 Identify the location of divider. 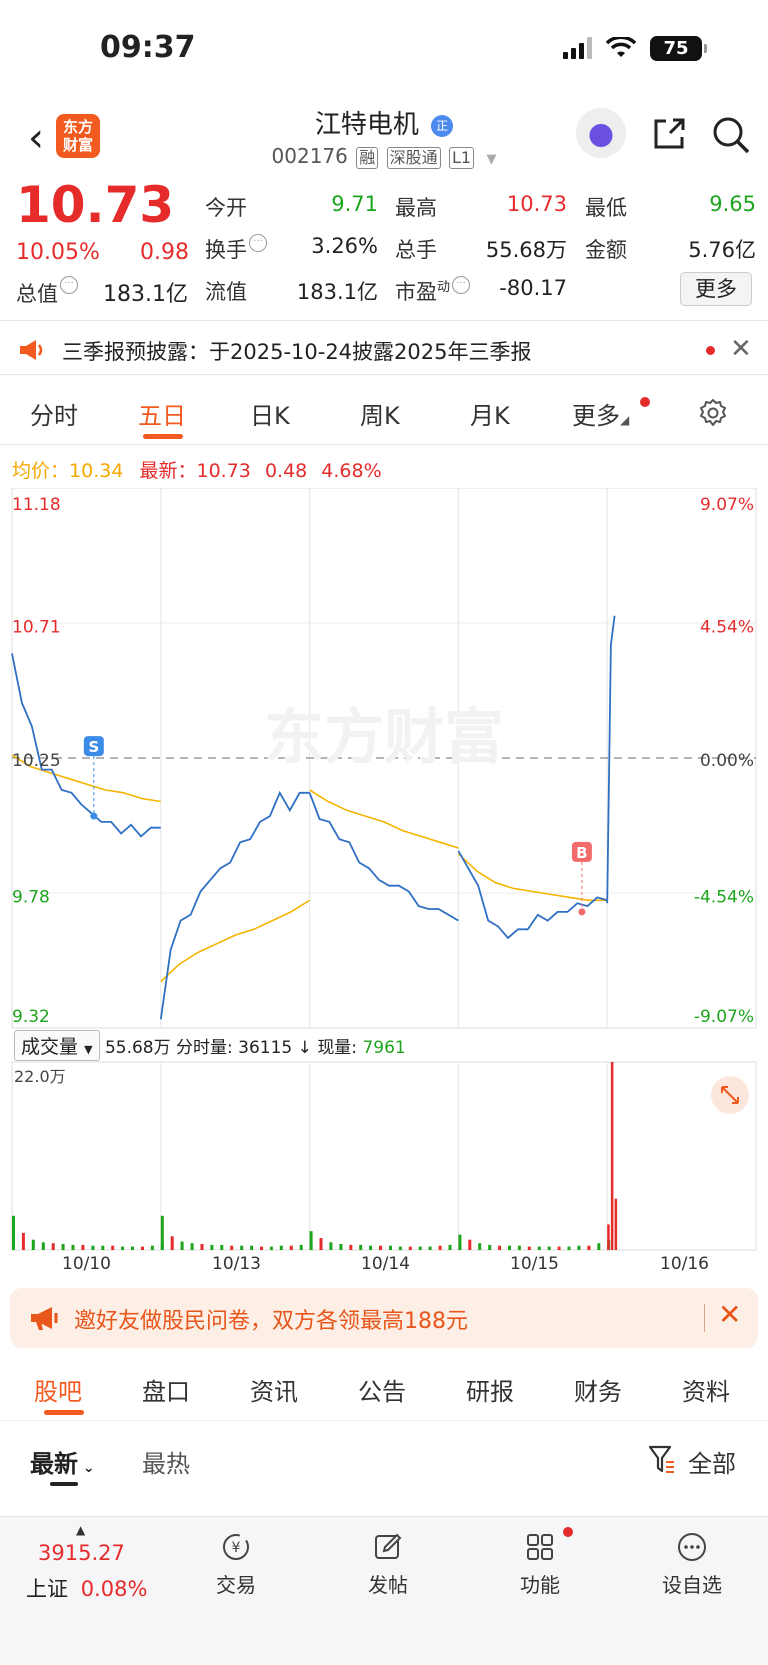
(384, 320).